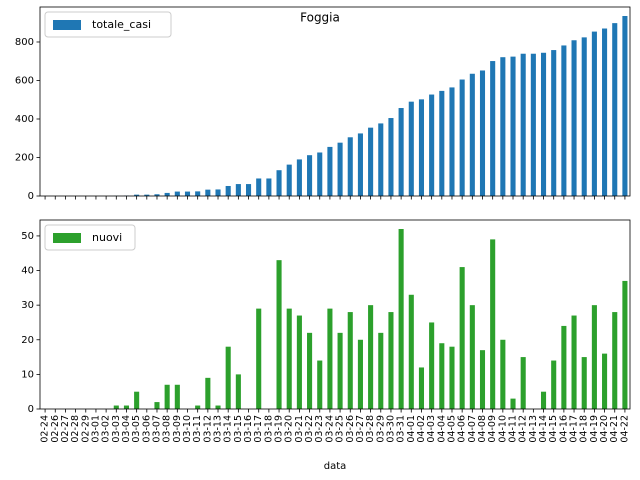  I want to click on y-tick-label: 10, so click(27, 374).